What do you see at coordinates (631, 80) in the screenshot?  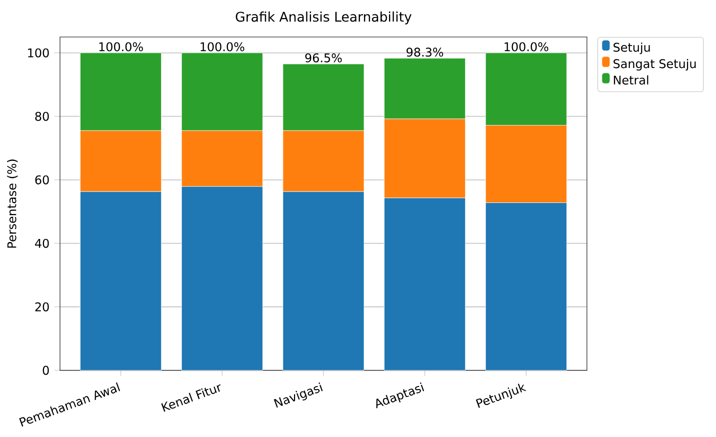 I see `legend-label: Netral` at bounding box center [631, 80].